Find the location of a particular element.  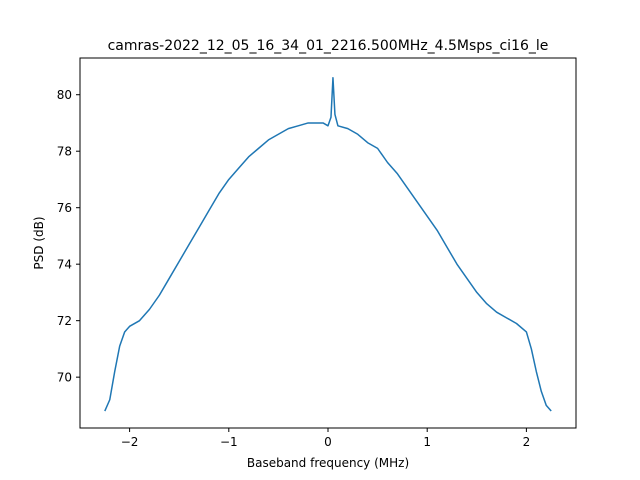

x-tick-label: 0 is located at coordinates (328, 442).